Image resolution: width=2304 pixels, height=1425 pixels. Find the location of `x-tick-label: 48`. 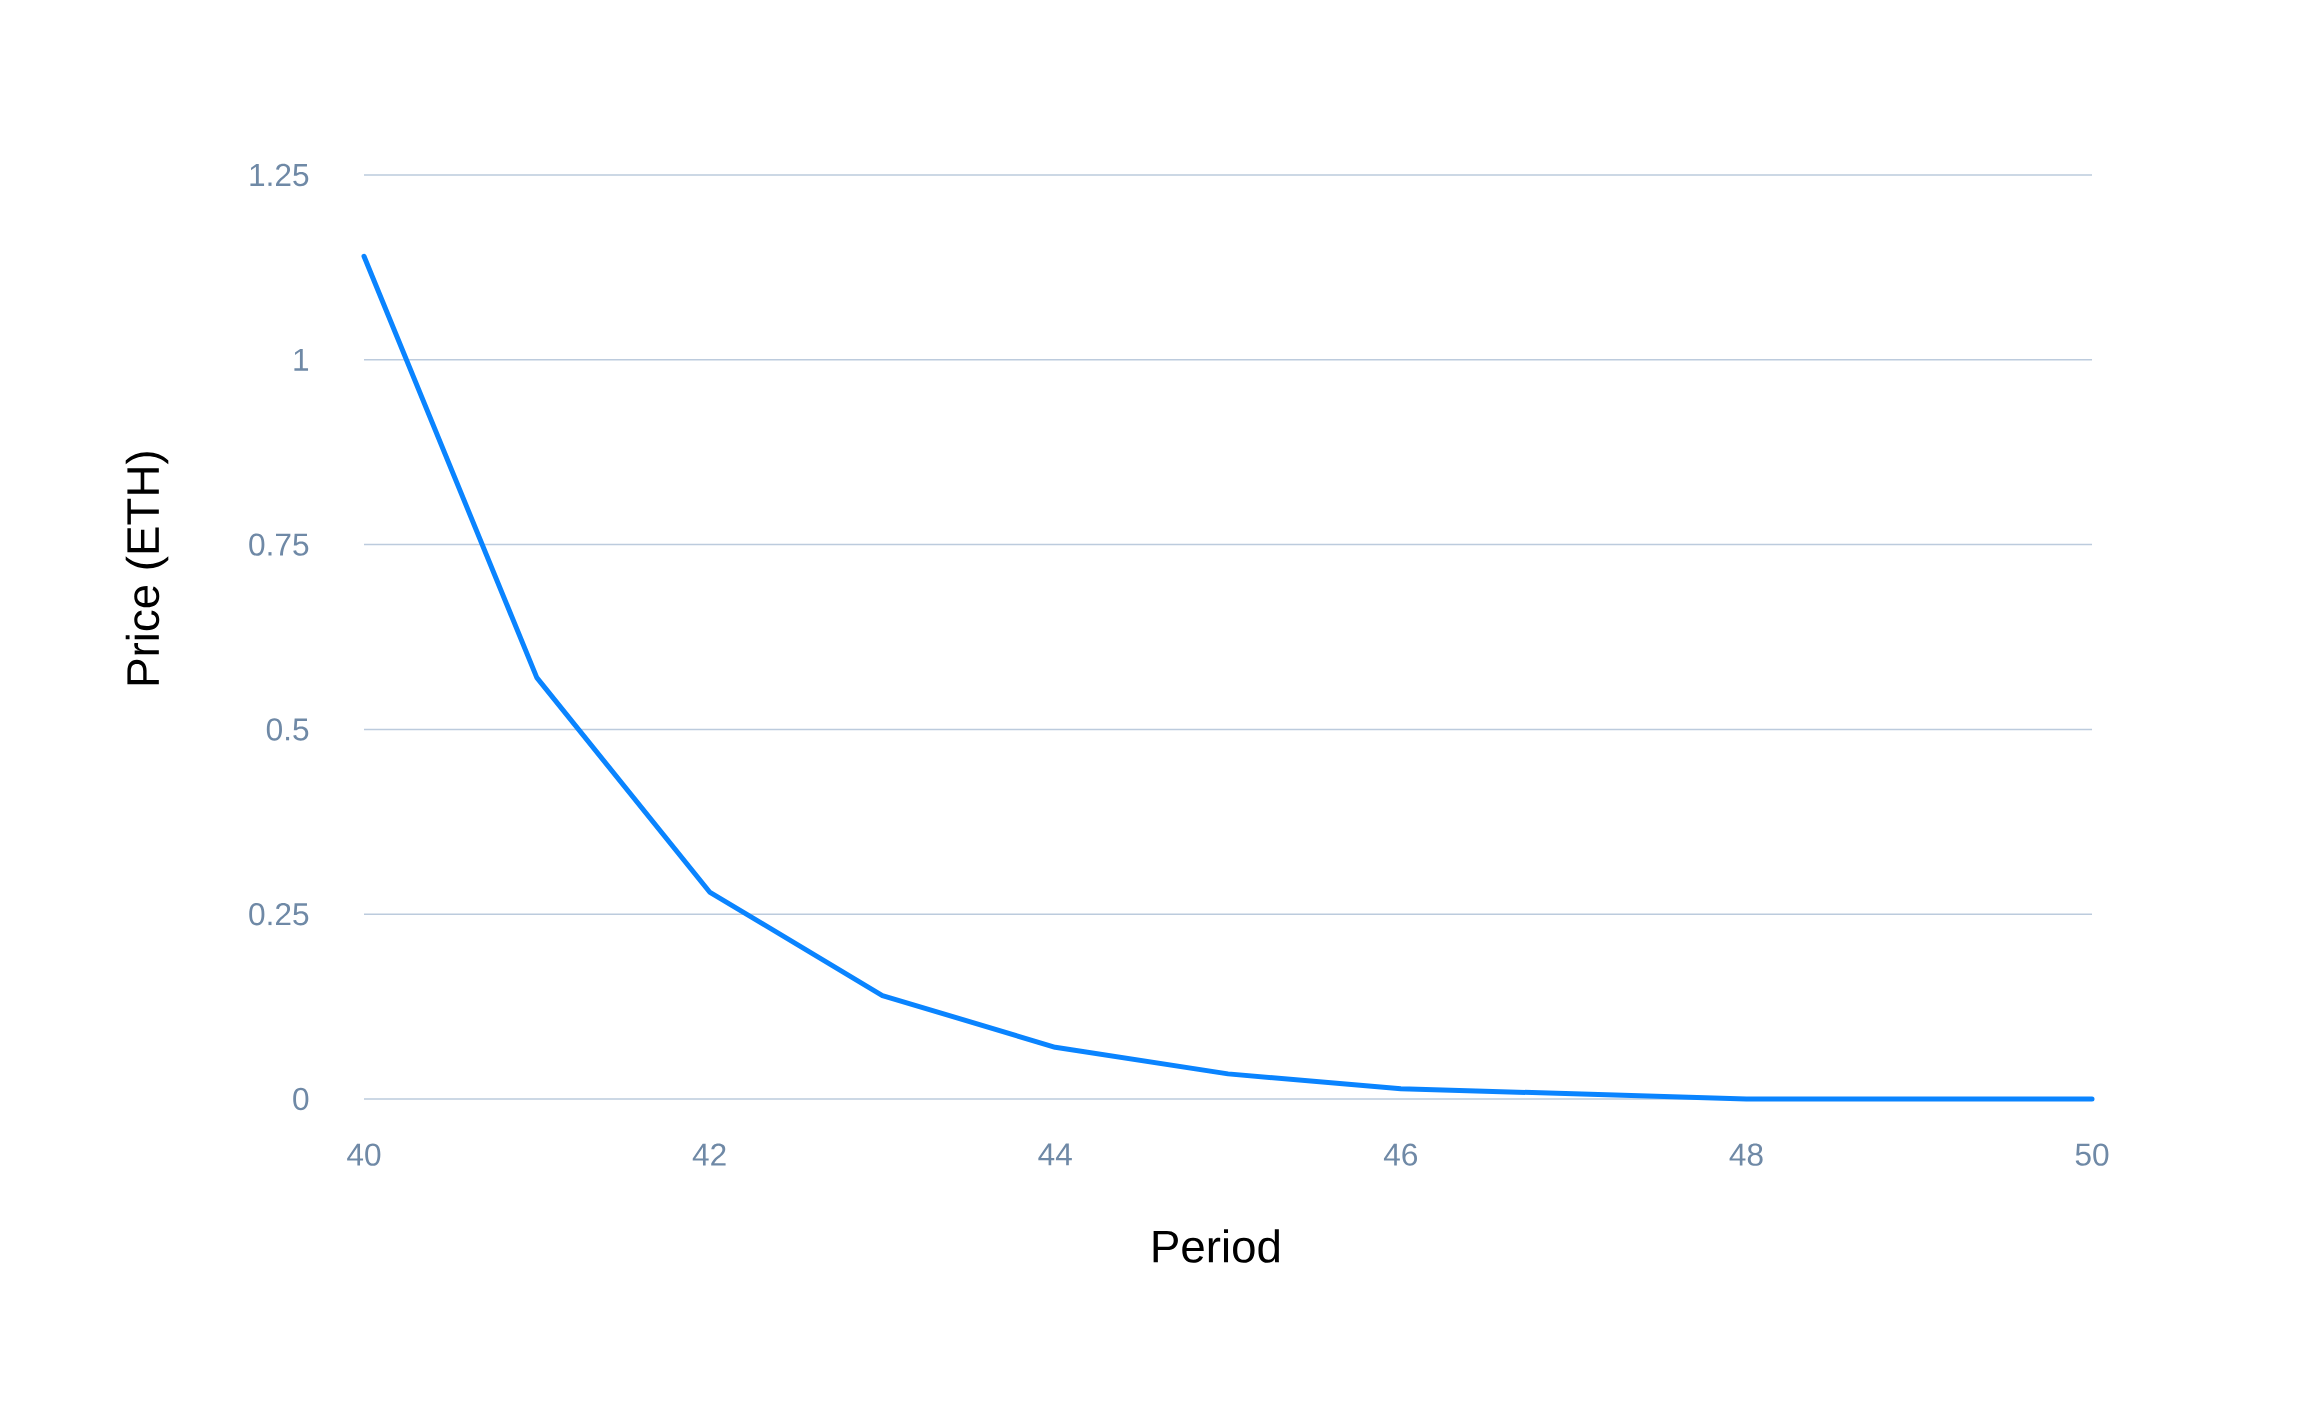

x-tick-label: 48 is located at coordinates (1746, 1154).